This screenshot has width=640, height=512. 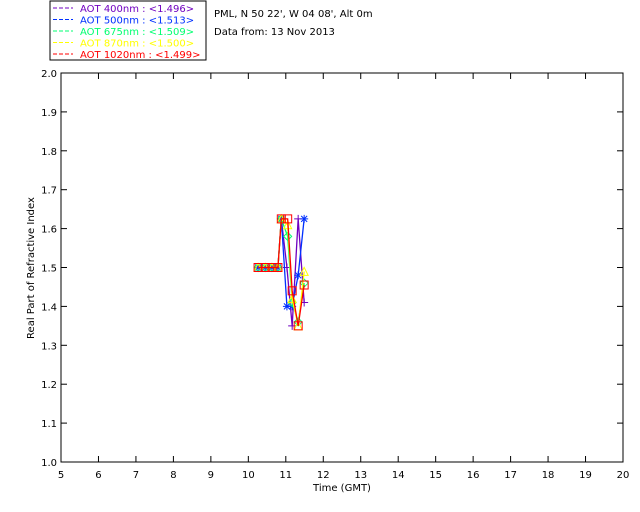 What do you see at coordinates (341, 488) in the screenshot?
I see `x-axis-label: Time (GMT)` at bounding box center [341, 488].